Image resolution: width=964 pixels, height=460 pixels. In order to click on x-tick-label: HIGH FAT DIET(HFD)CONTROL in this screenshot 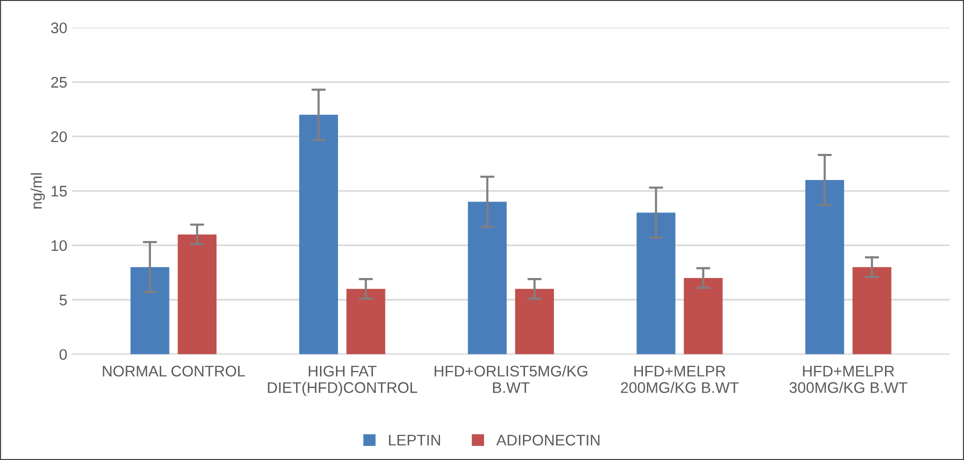, I will do `click(343, 381)`.